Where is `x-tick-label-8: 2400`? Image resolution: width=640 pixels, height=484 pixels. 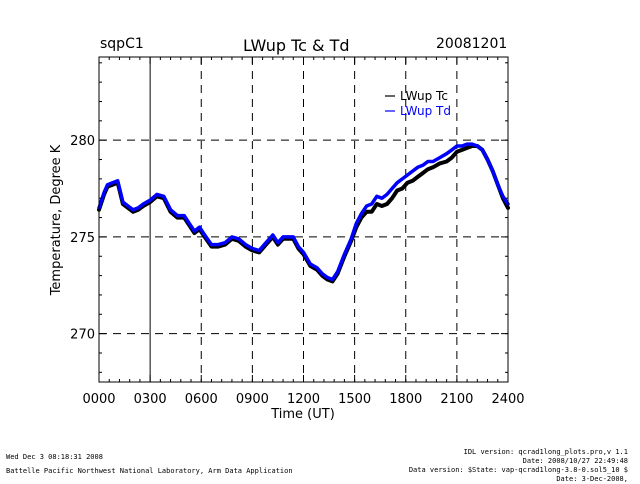
x-tick-label-8: 2400 is located at coordinates (507, 399).